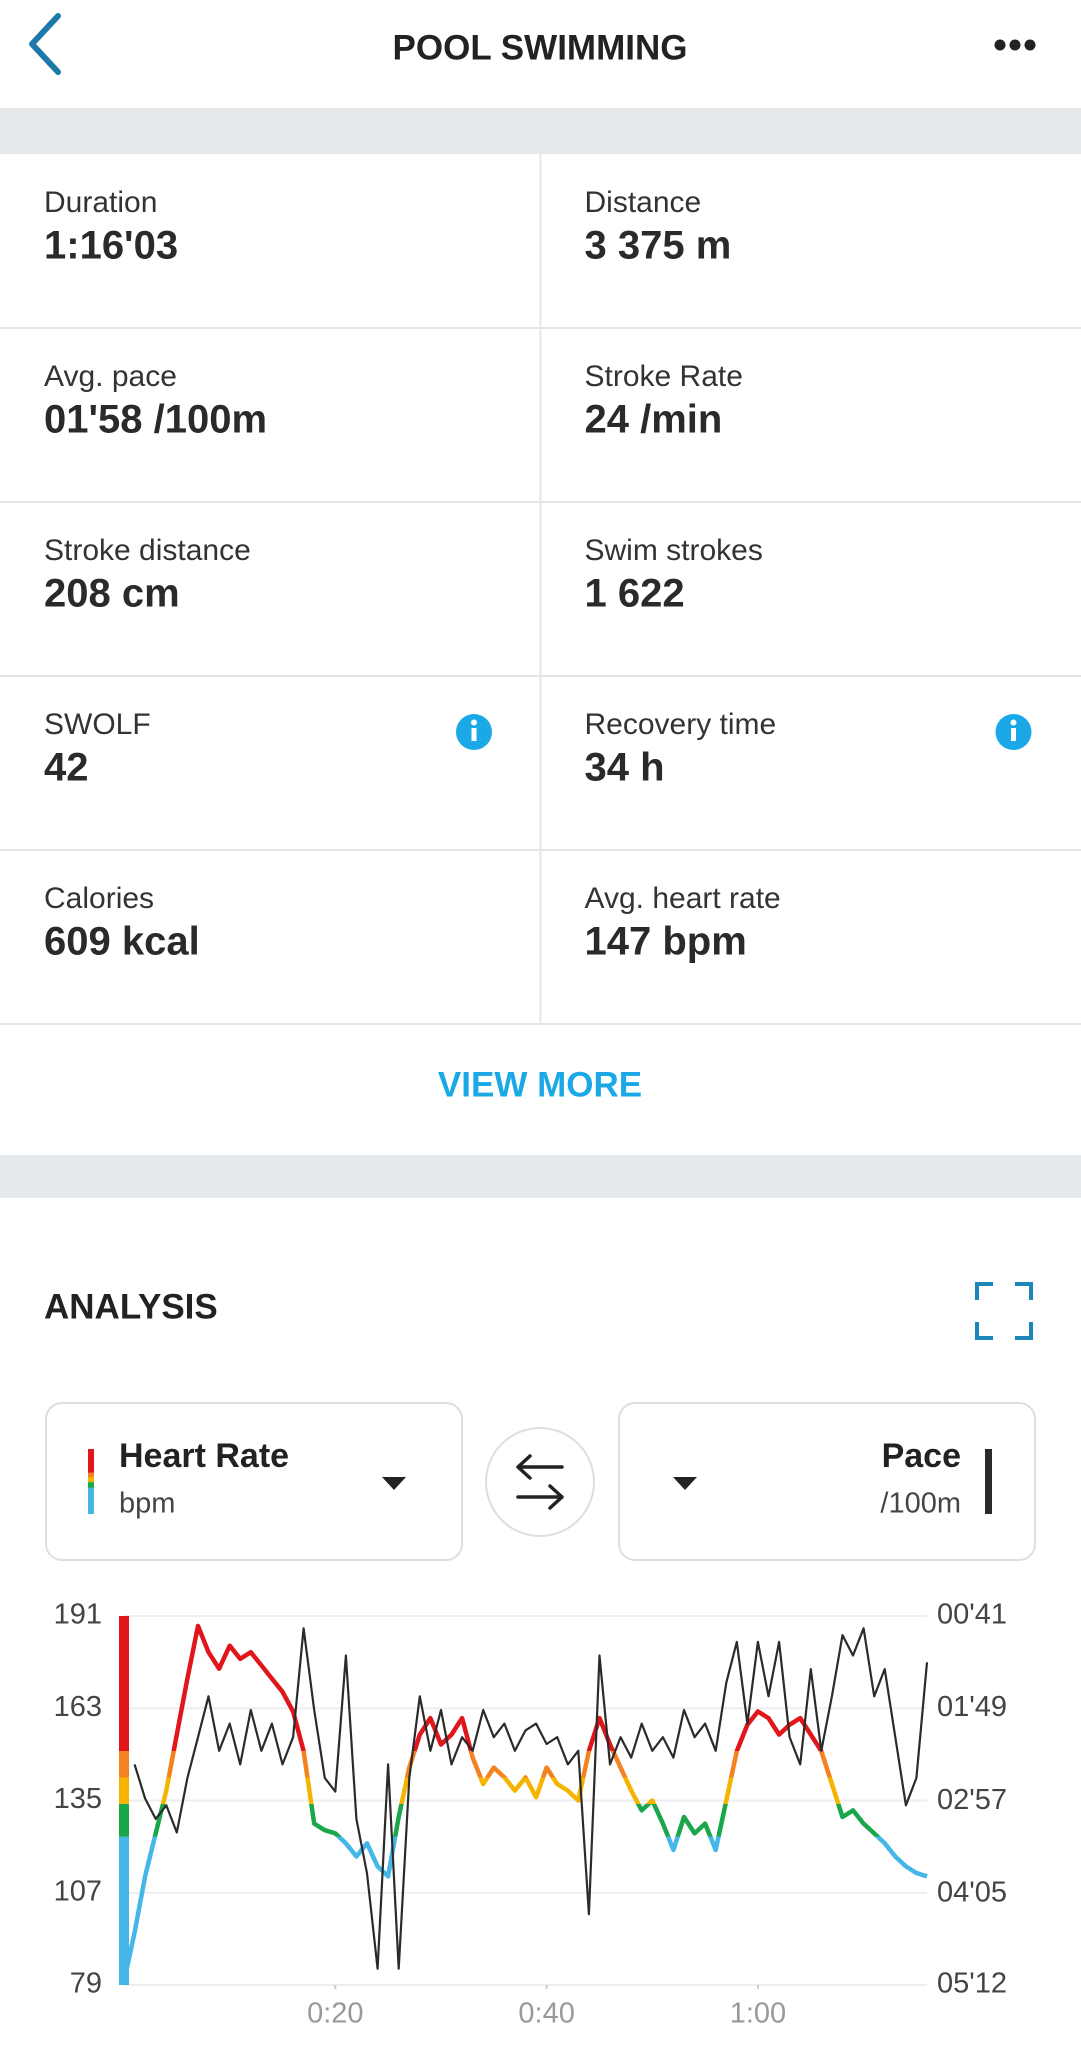 This screenshot has width=1081, height=2046. I want to click on x-tick-label: 0:40, so click(546, 2014).